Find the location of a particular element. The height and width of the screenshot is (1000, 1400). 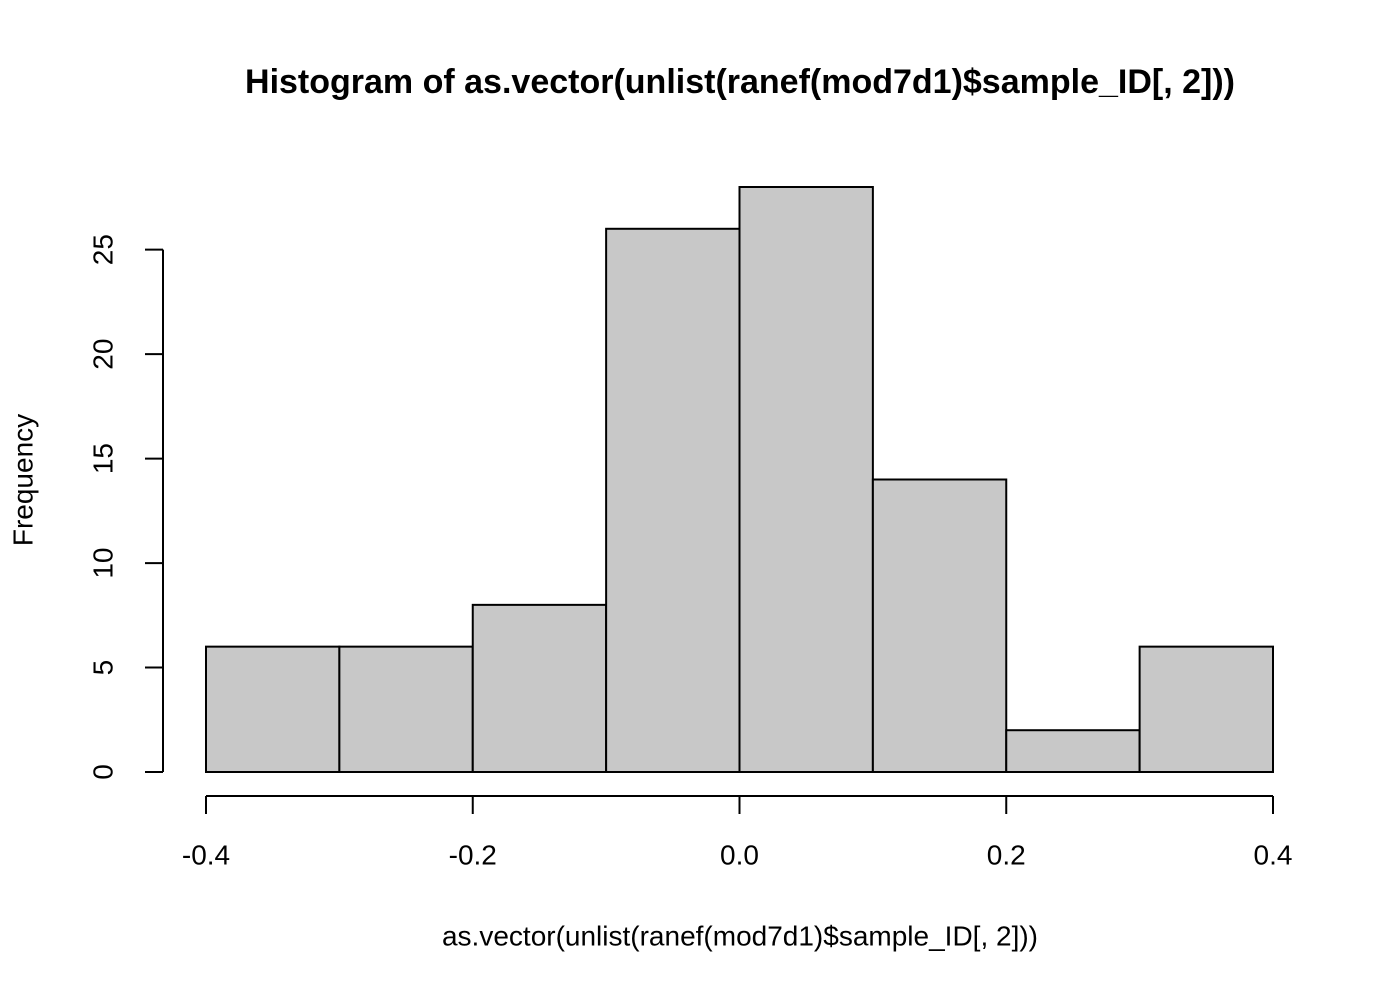

y-tick-label: 0 is located at coordinates (102, 772).